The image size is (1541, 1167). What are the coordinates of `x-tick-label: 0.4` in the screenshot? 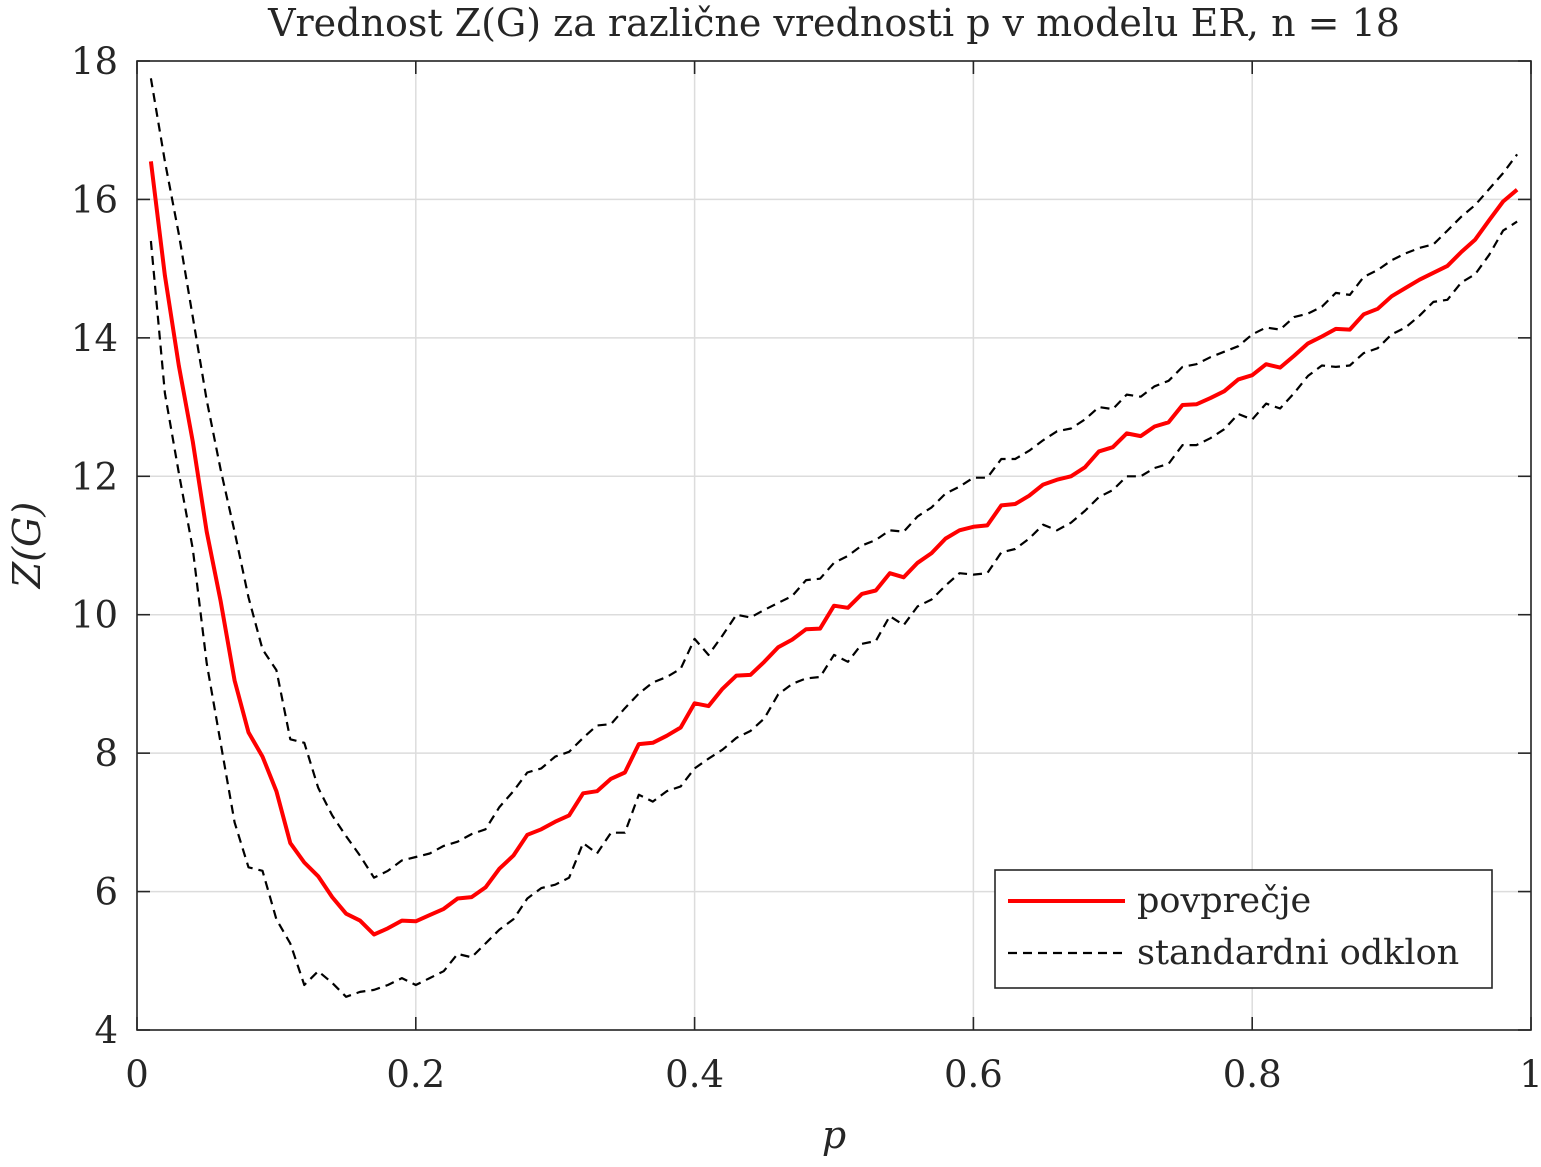 It's located at (694, 1074).